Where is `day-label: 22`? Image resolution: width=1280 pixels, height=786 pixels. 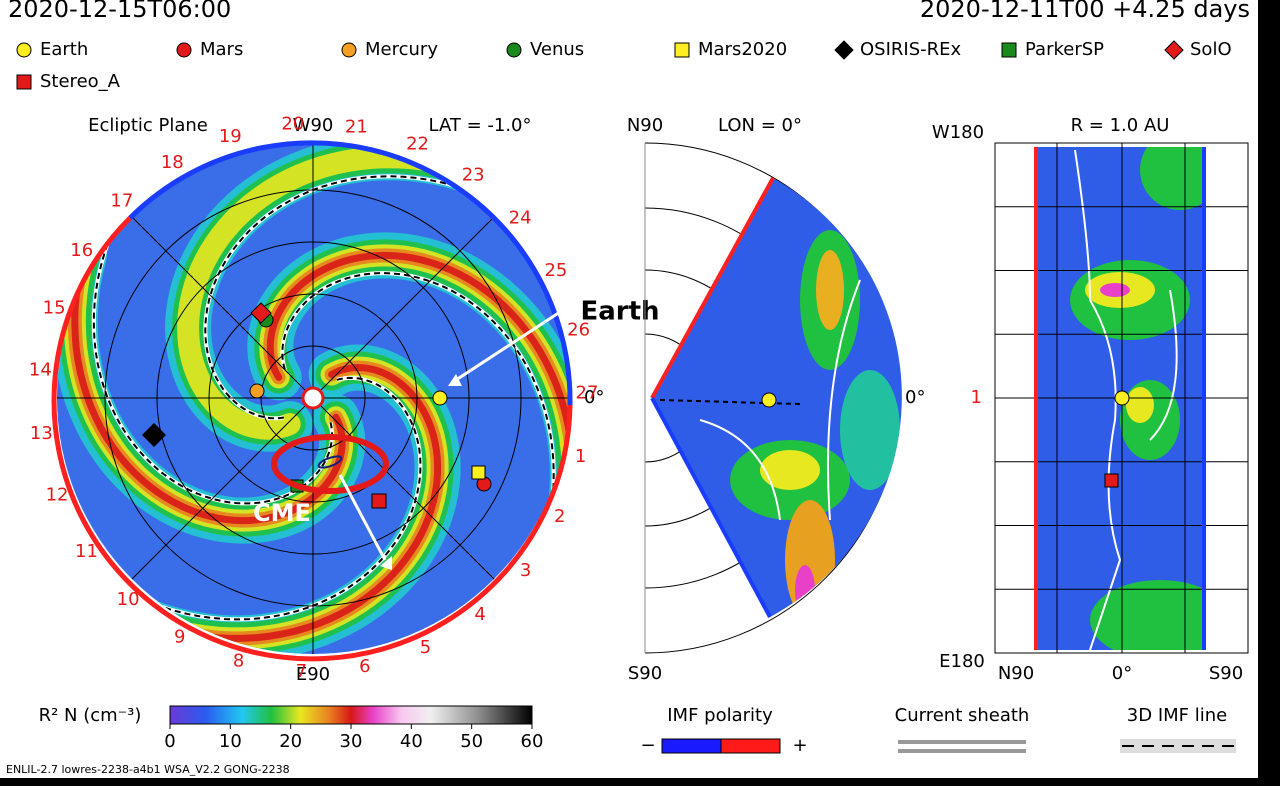 day-label: 22 is located at coordinates (417, 144).